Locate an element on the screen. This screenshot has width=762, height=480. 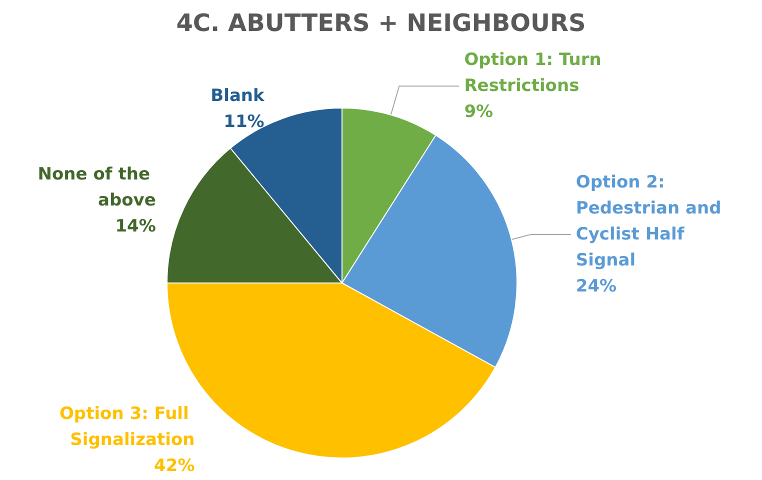
slice-label: Option 2: Pedestrian and Cyclist Half Signal is located at coordinates (652, 221).